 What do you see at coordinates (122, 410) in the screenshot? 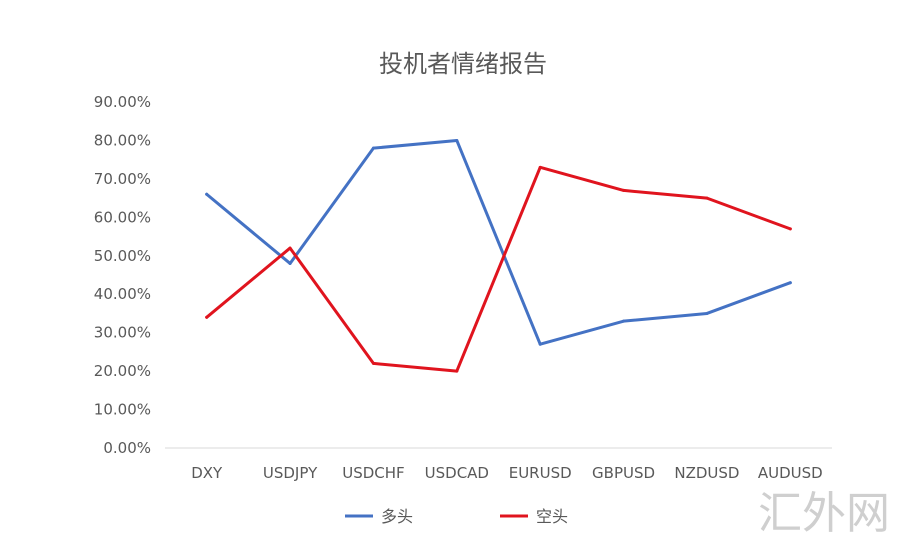
I see `y-tick-label: 10.00%` at bounding box center [122, 410].